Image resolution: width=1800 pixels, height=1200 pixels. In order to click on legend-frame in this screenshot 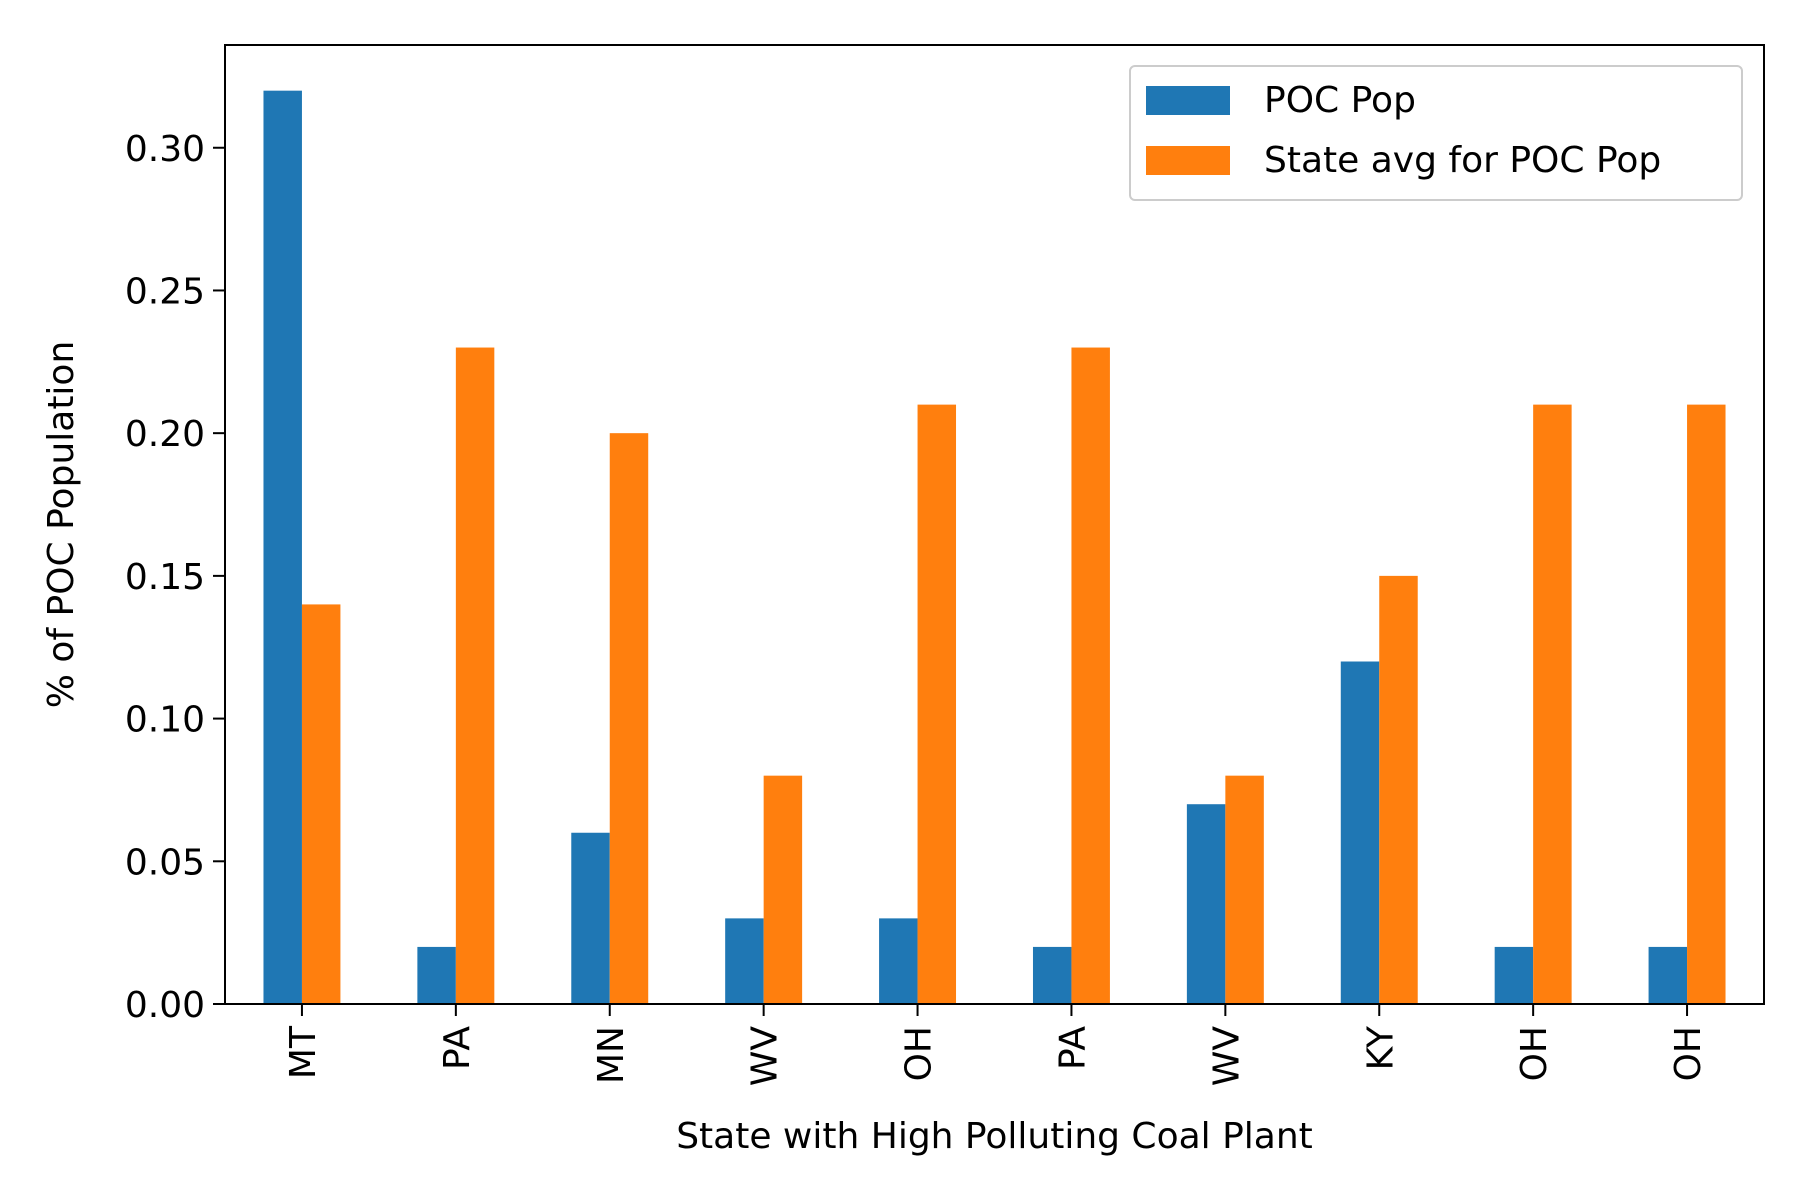, I will do `click(1436, 133)`.